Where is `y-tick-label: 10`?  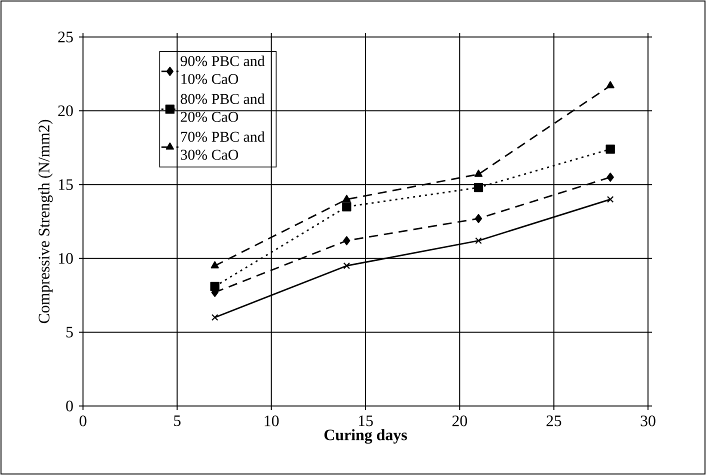
y-tick-label: 10 is located at coordinates (65, 258).